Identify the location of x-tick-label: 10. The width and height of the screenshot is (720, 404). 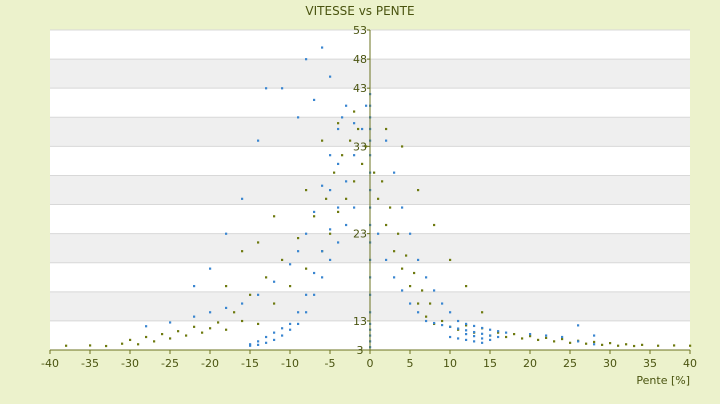
(450, 363).